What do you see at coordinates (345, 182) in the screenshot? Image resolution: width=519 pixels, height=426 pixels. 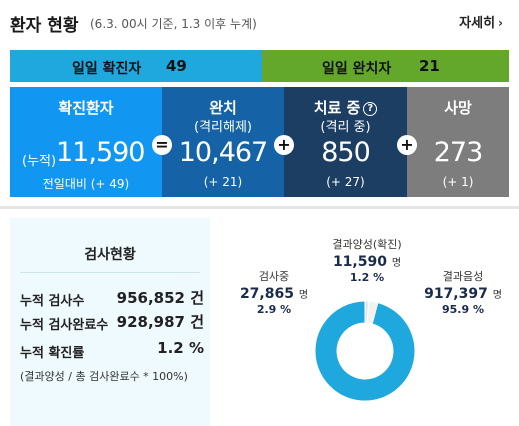 I see `card-treating-sub: (+ 27)` at bounding box center [345, 182].